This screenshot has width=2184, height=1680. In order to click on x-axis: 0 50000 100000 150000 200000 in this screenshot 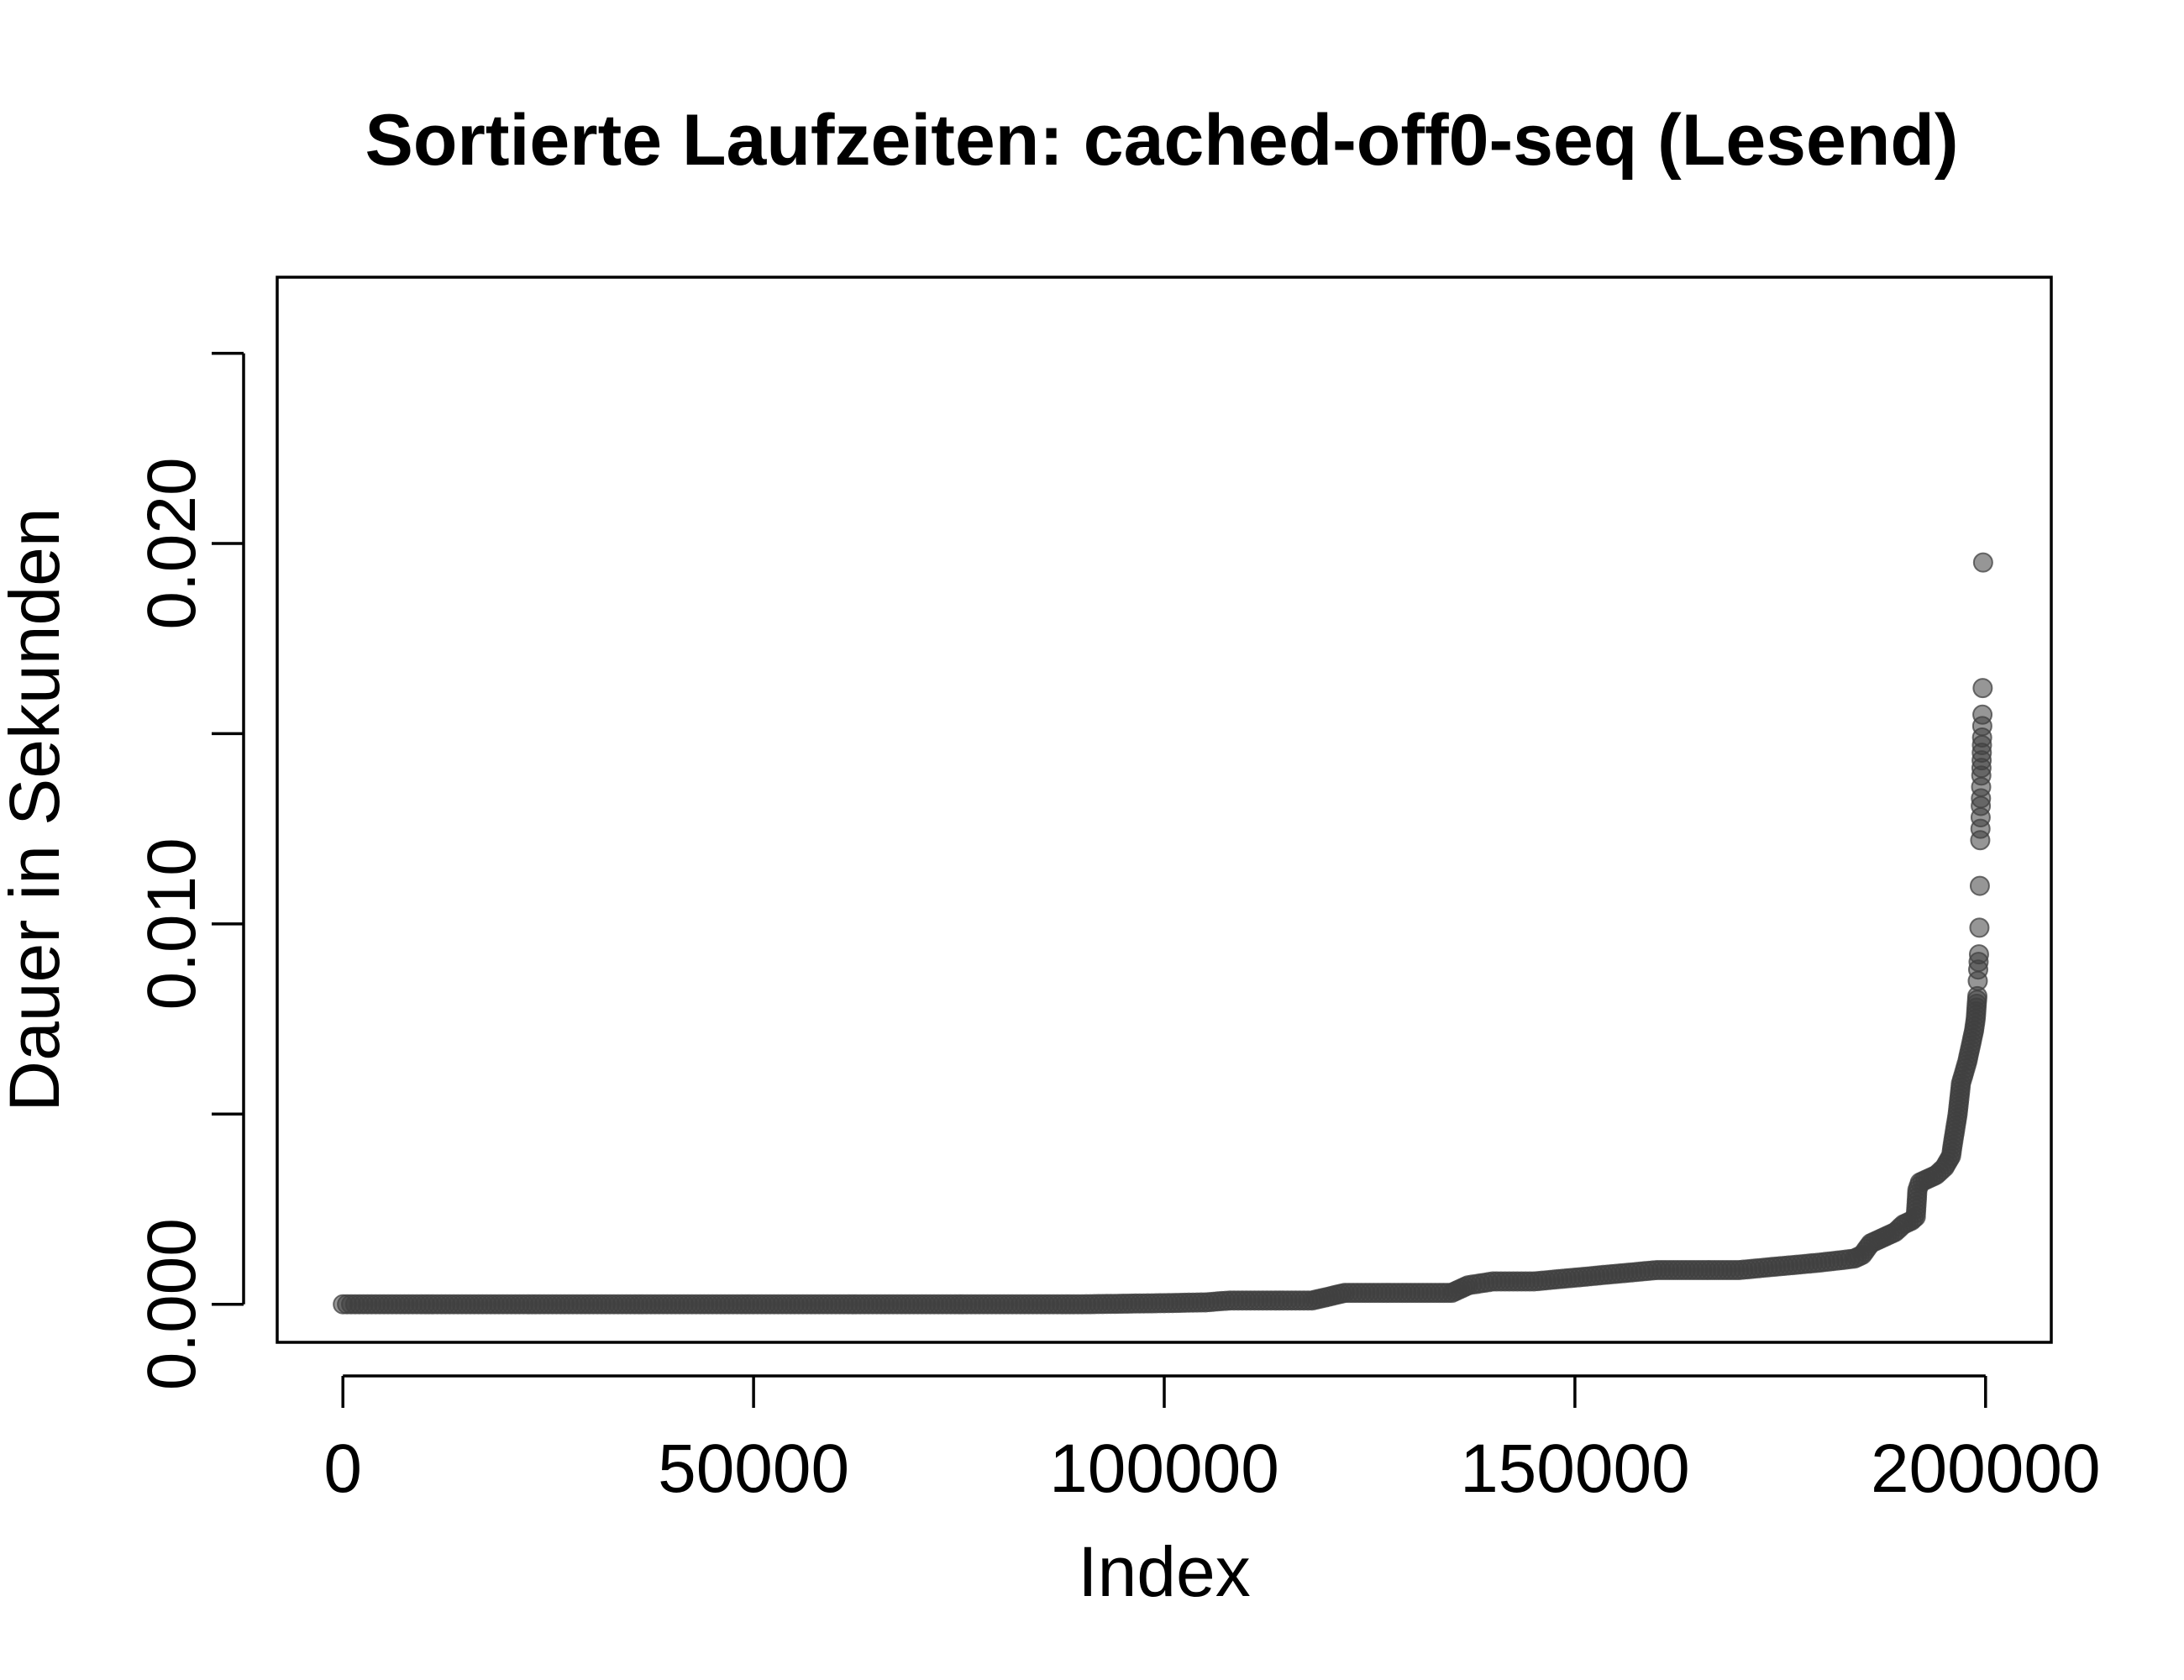, I will do `click(1212, 1440)`.